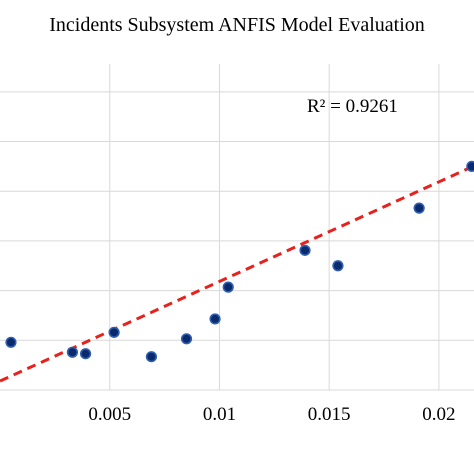 Image resolution: width=474 pixels, height=474 pixels. Describe the element at coordinates (219, 414) in the screenshot. I see `x-tick-label: 0.01` at that location.